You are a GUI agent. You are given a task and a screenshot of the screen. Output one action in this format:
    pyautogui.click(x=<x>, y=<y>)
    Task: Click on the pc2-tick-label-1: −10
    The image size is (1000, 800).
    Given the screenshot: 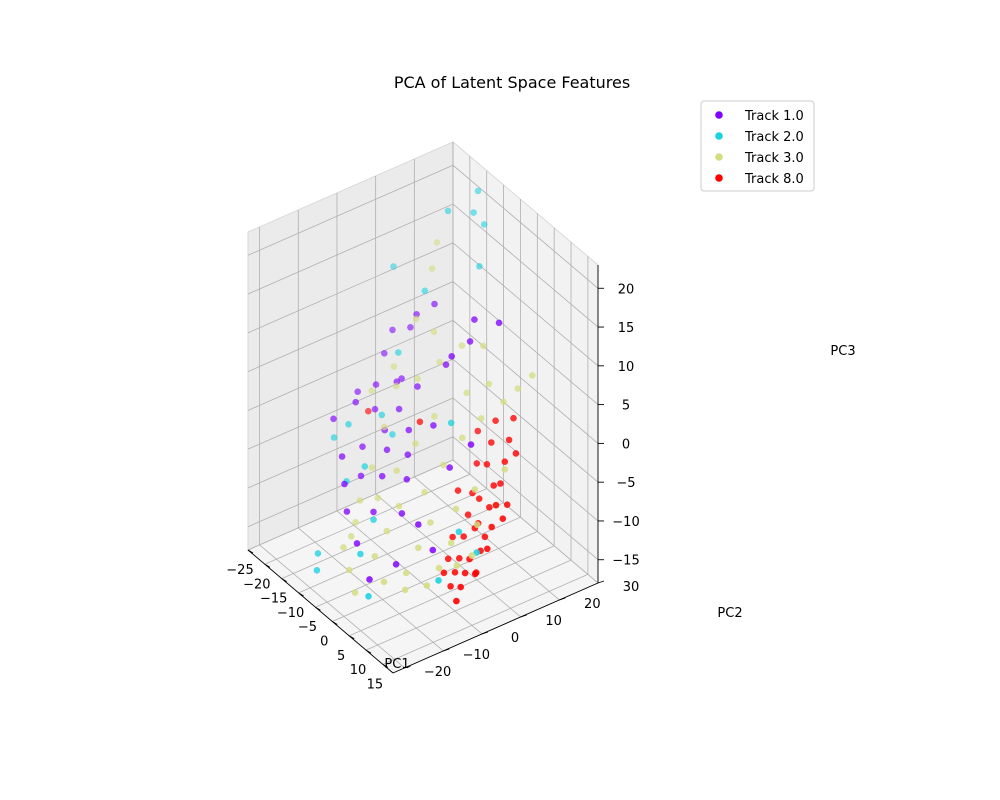 What is the action you would take?
    pyautogui.click(x=476, y=655)
    